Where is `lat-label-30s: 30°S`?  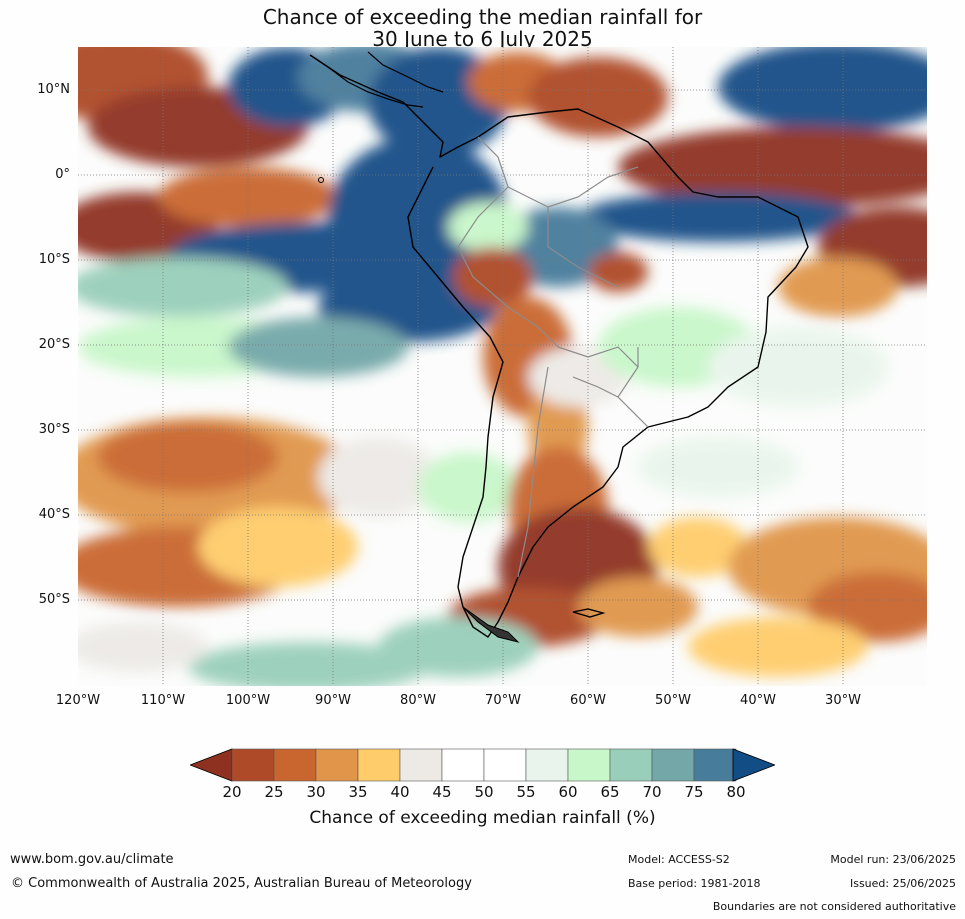 lat-label-30s: 30°S is located at coordinates (54, 429).